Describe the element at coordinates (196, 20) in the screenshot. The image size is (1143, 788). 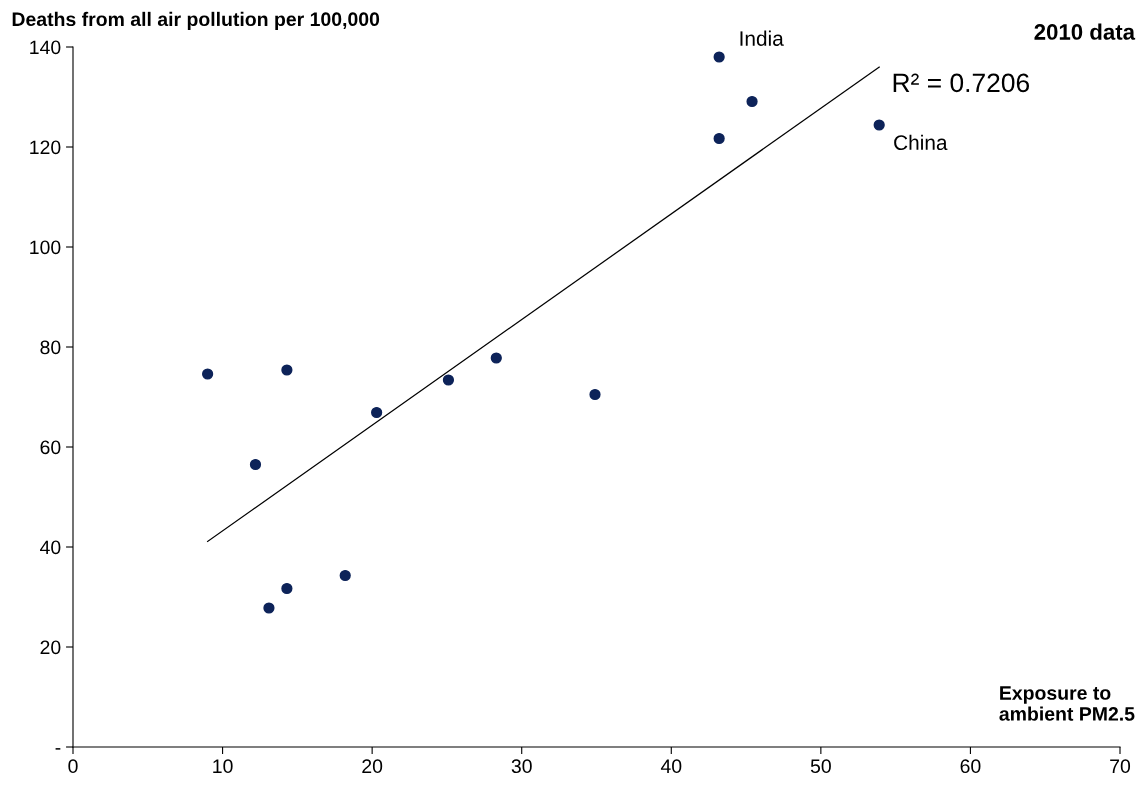
I see `y-axis-title: Deaths from all air pollution per 100,000` at that location.